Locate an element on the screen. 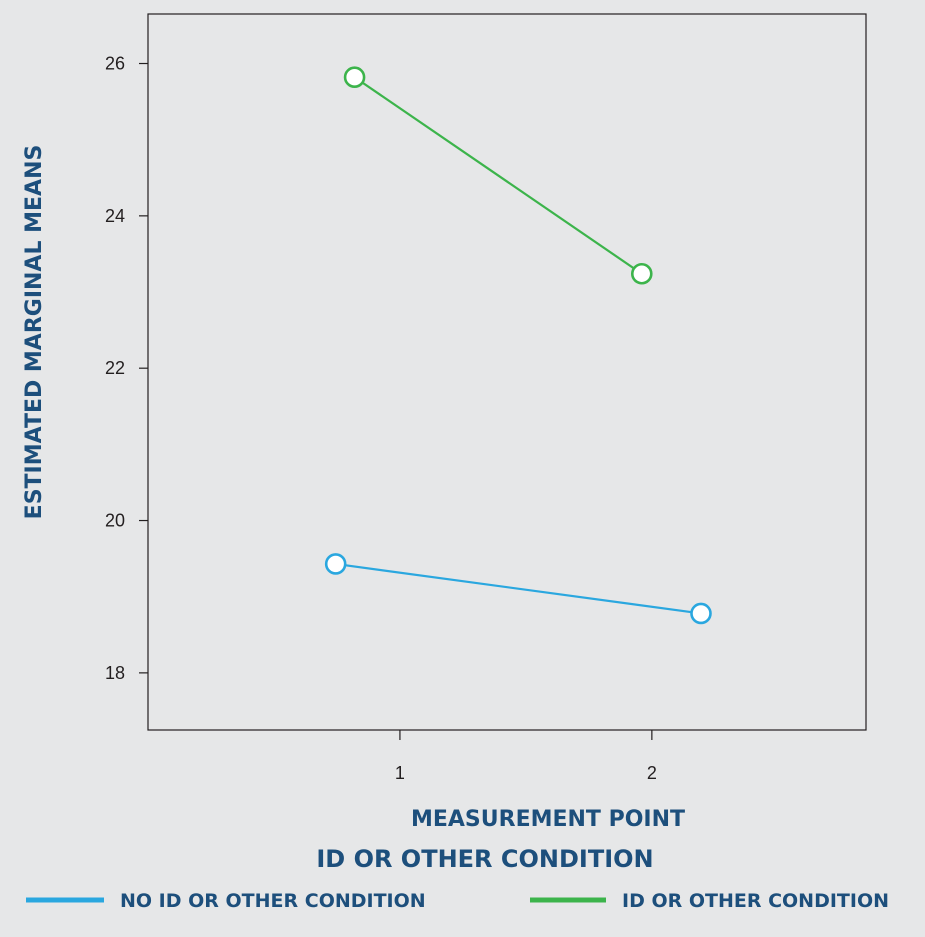 The width and height of the screenshot is (925, 937). series-line-id is located at coordinates (498, 175).